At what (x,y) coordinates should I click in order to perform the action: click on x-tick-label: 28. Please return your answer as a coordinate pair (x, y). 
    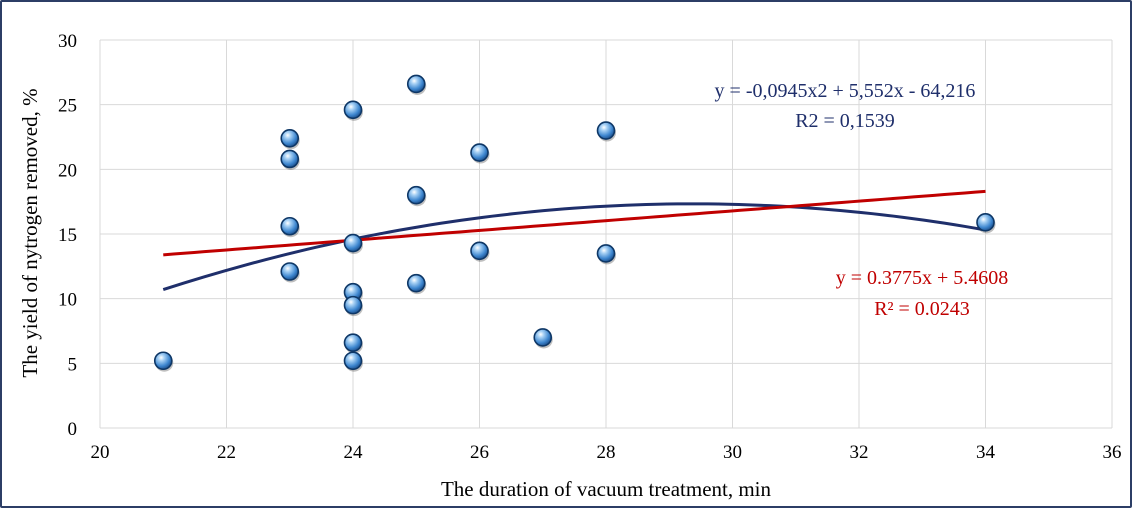
    Looking at the image, I should click on (606, 452).